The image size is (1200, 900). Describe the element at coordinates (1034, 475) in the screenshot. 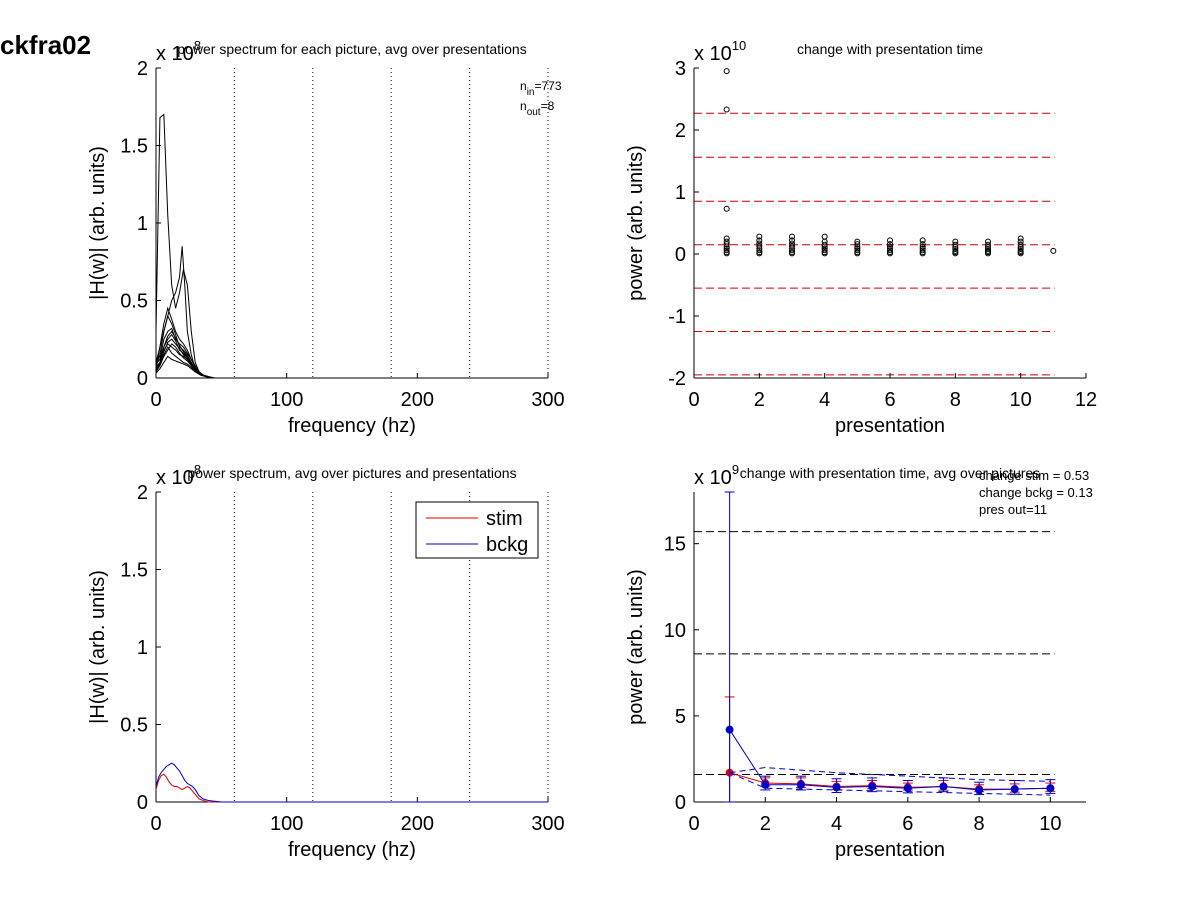

I see `stats-line: change stim = 0.53` at that location.